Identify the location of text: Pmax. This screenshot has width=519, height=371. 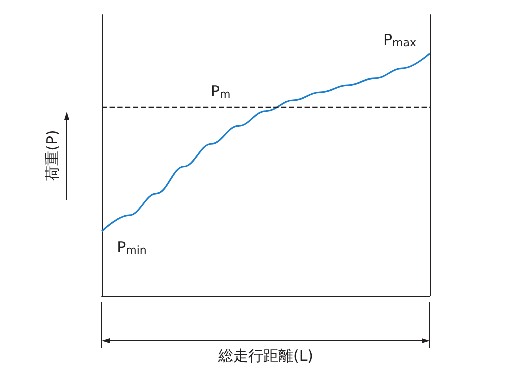
(400, 40).